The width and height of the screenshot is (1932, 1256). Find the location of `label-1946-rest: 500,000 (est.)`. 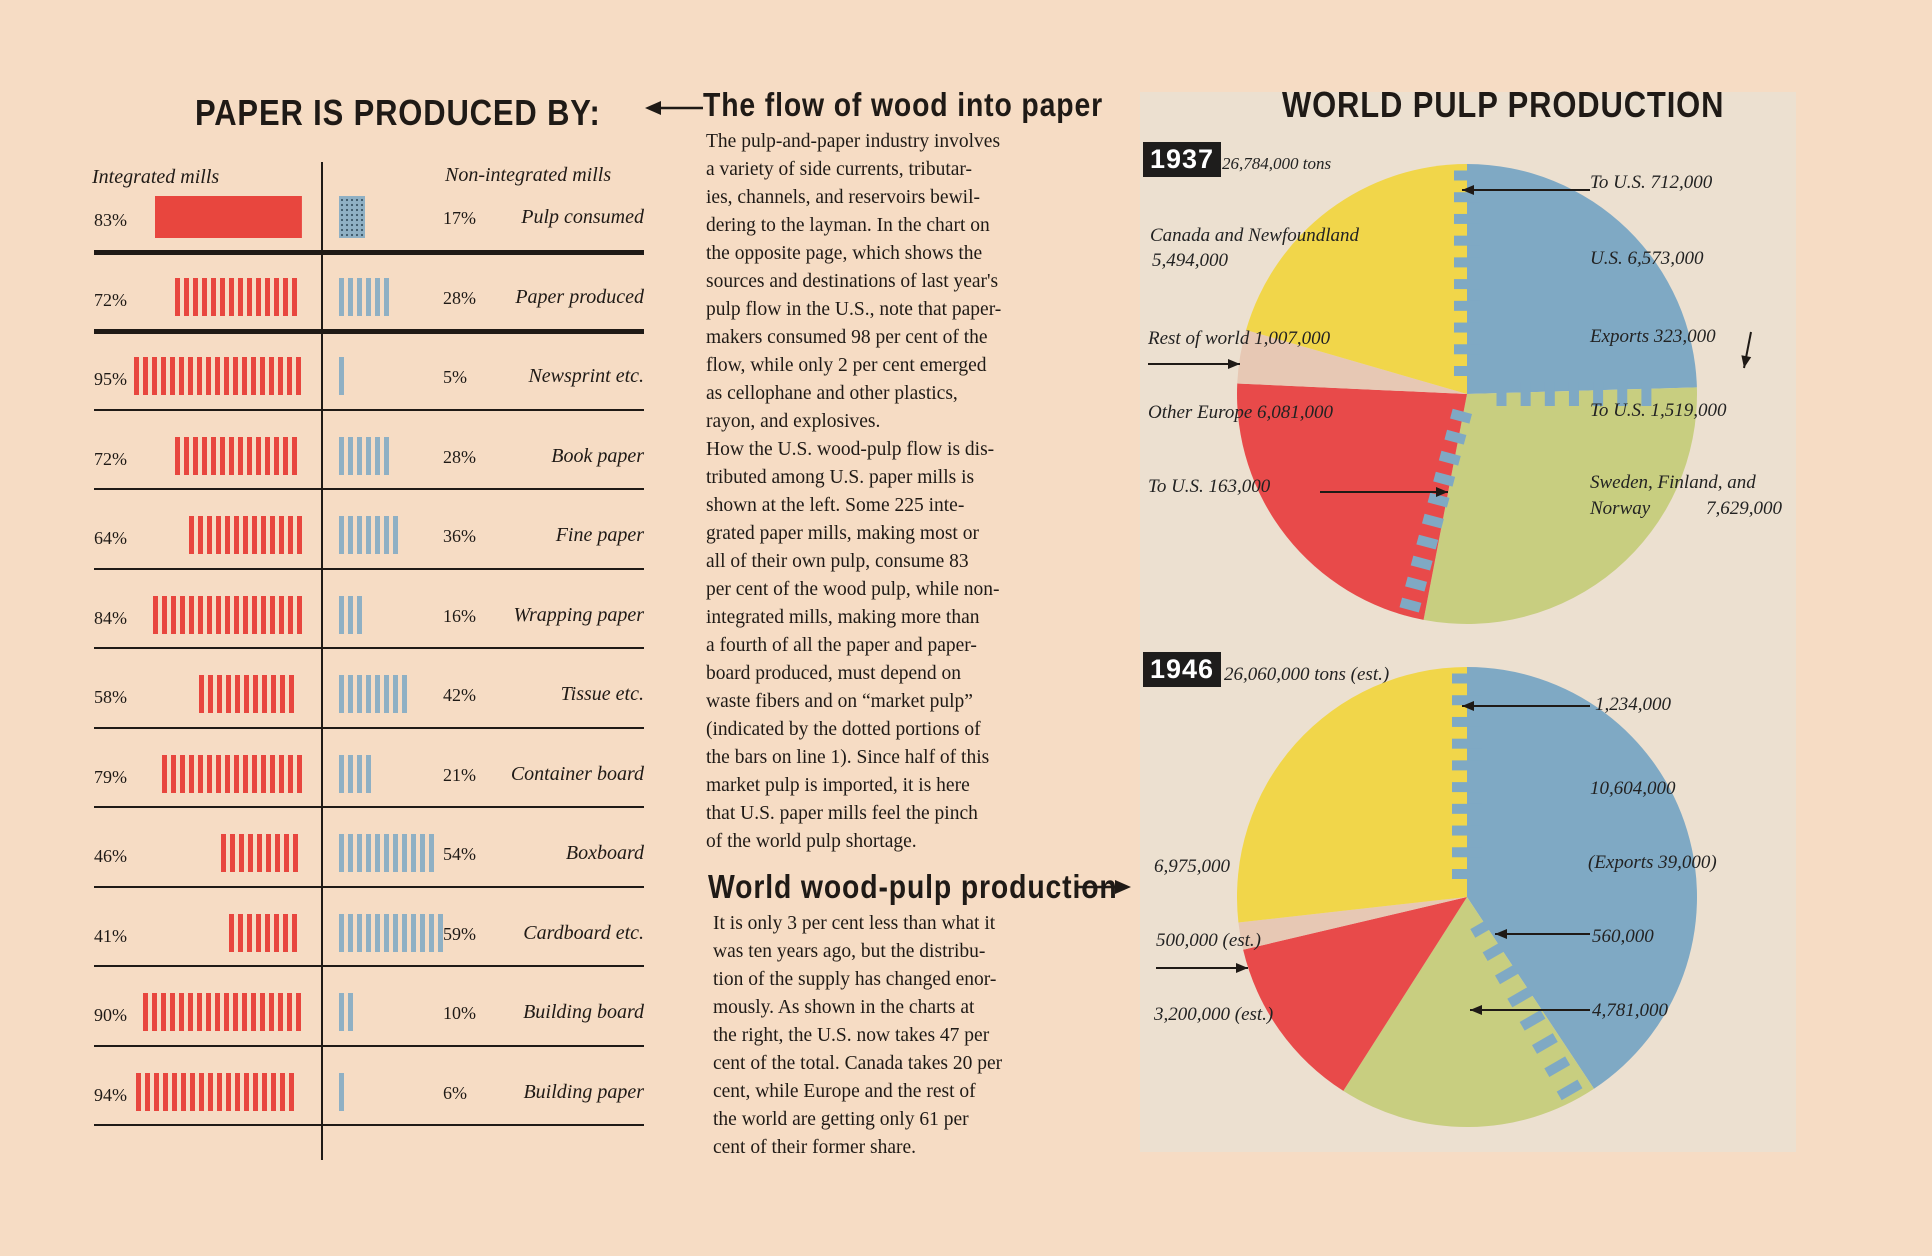

label-1946-rest: 500,000 (est.) is located at coordinates (1209, 940).